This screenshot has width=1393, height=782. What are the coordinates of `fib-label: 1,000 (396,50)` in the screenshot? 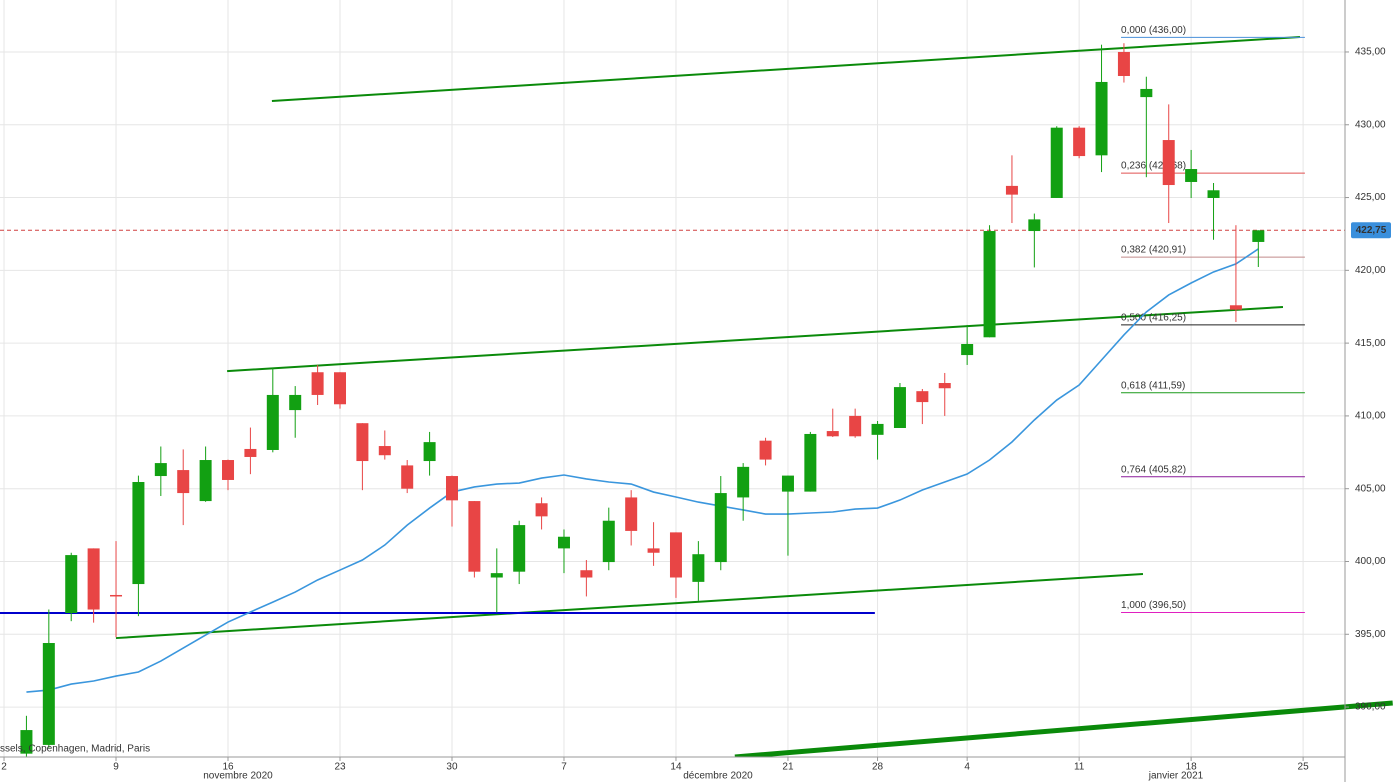 It's located at (1153, 605).